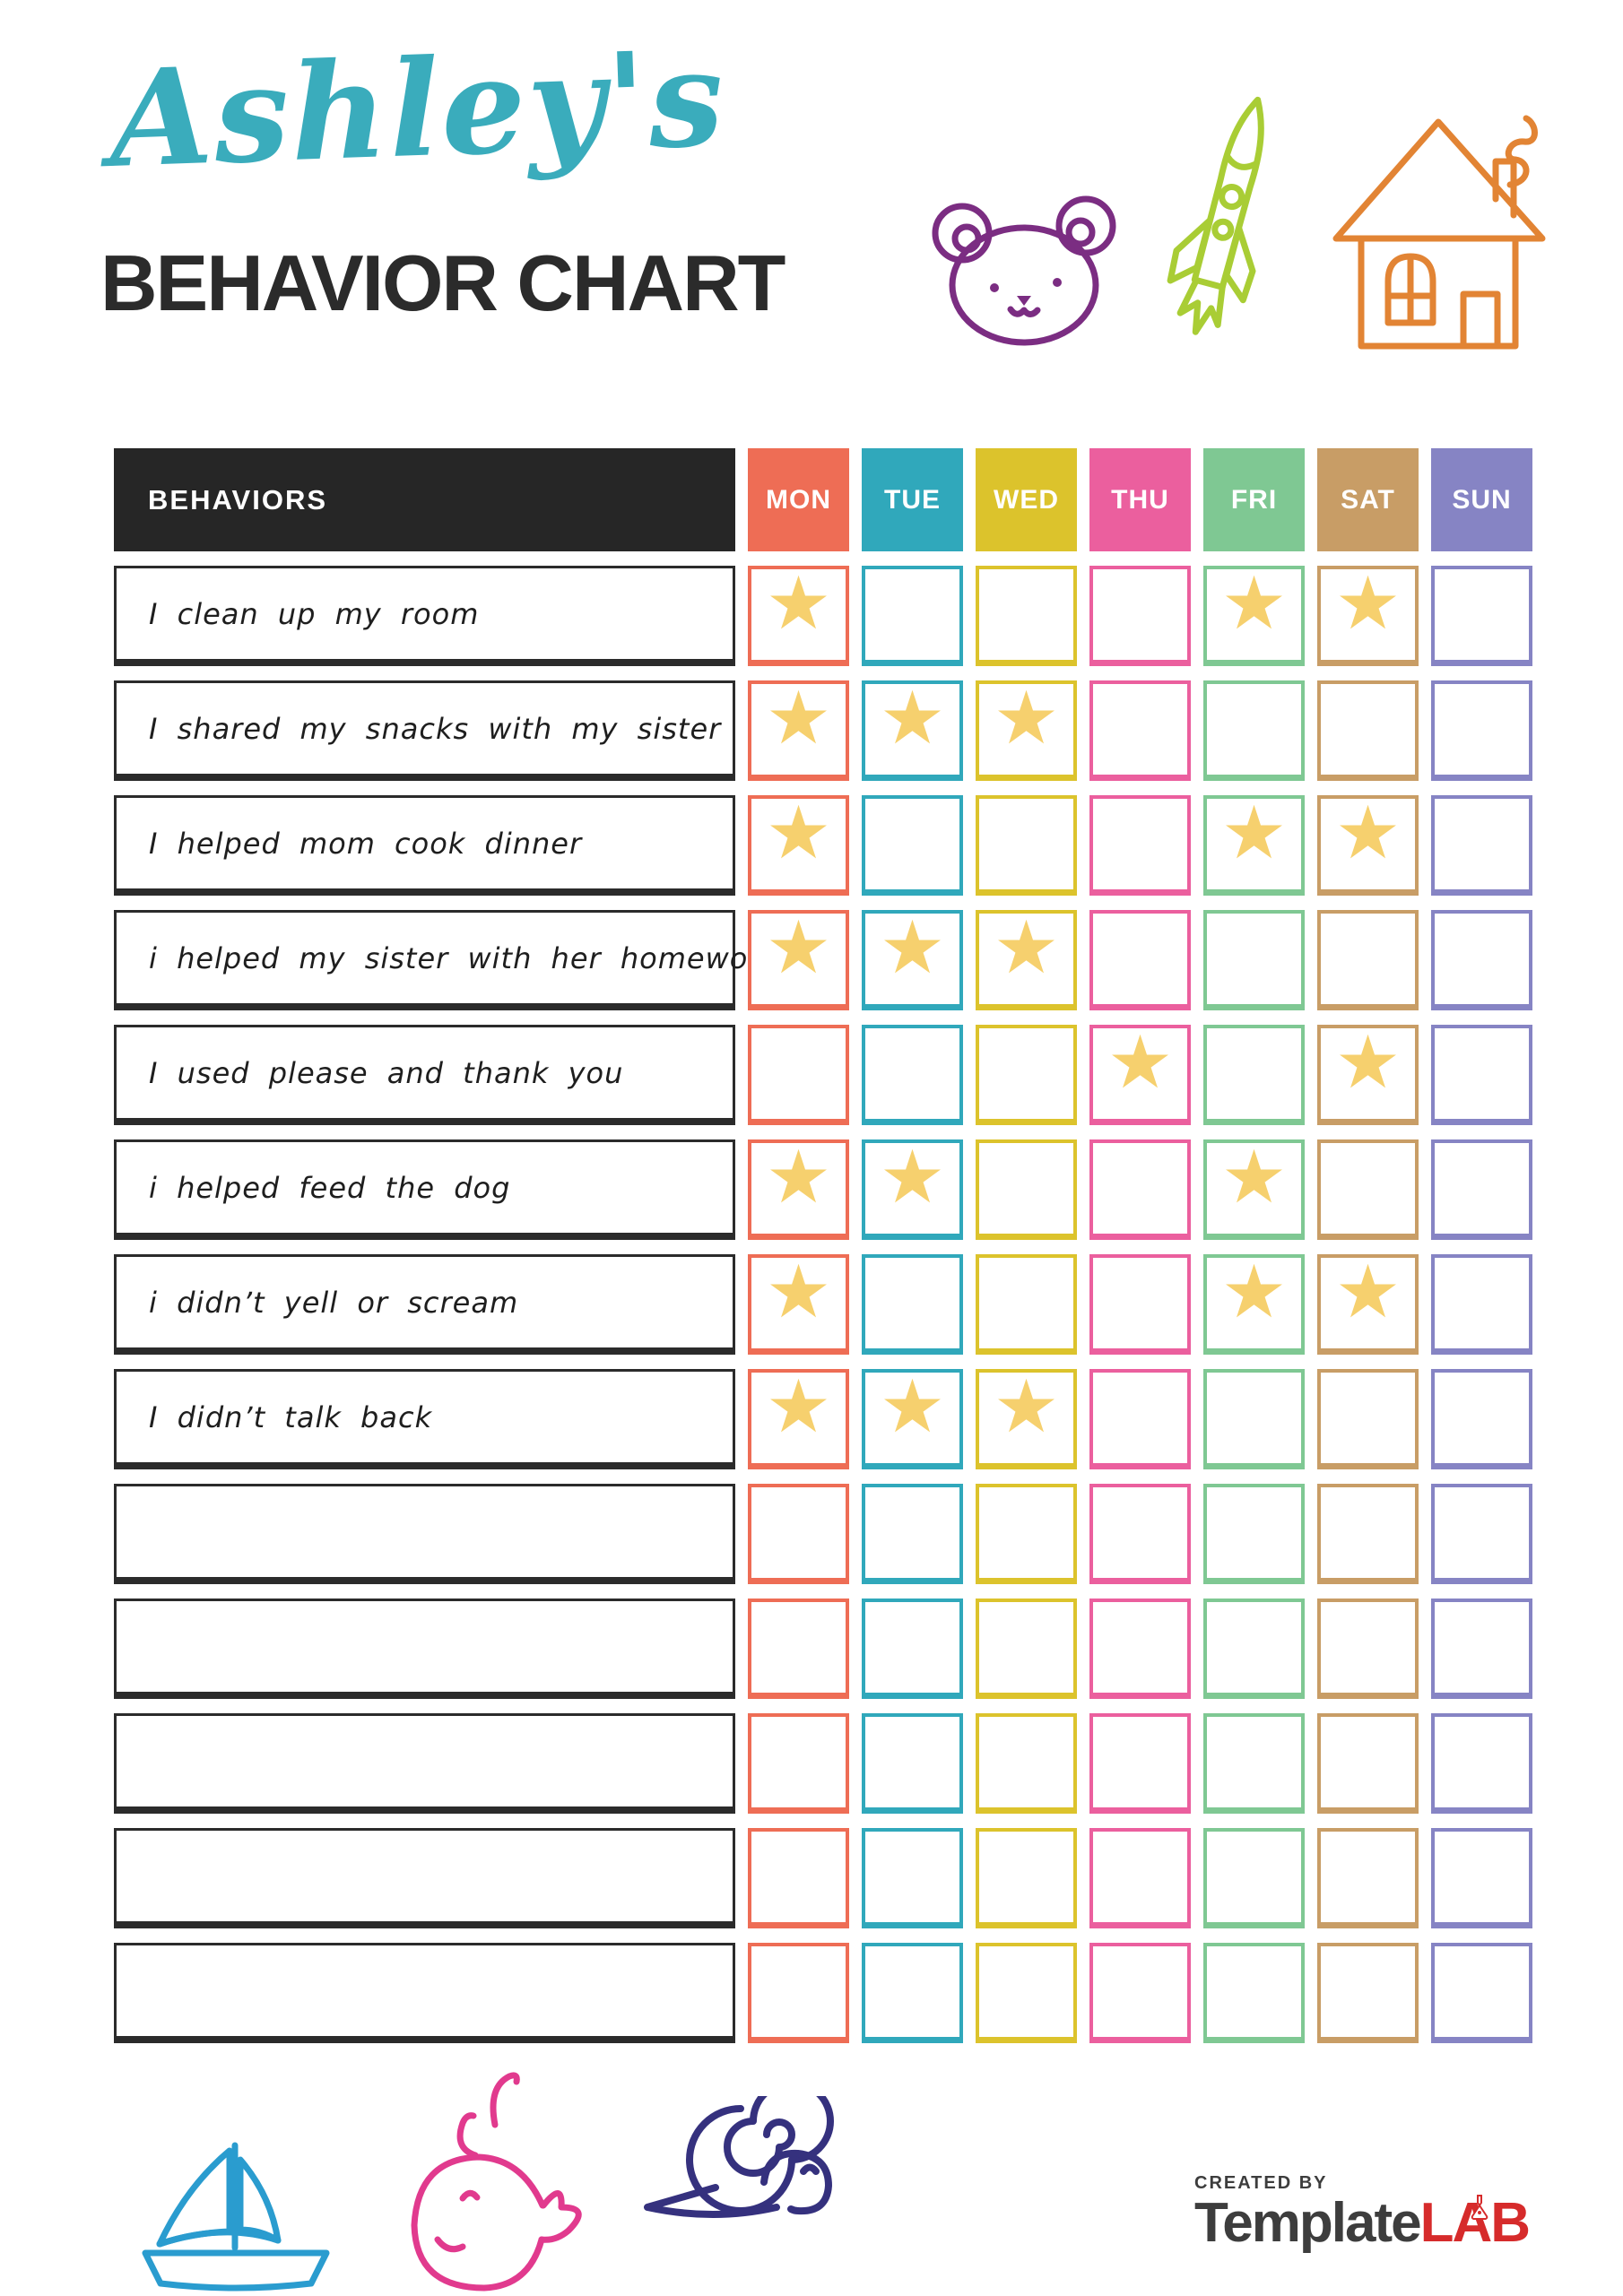  Describe the element at coordinates (1481, 960) in the screenshot. I see `day-cell-sun-row4` at that location.